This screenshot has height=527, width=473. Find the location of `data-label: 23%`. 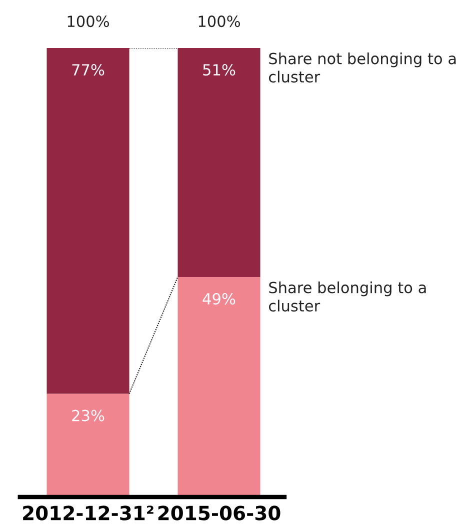

data-label: 23% is located at coordinates (88, 416).